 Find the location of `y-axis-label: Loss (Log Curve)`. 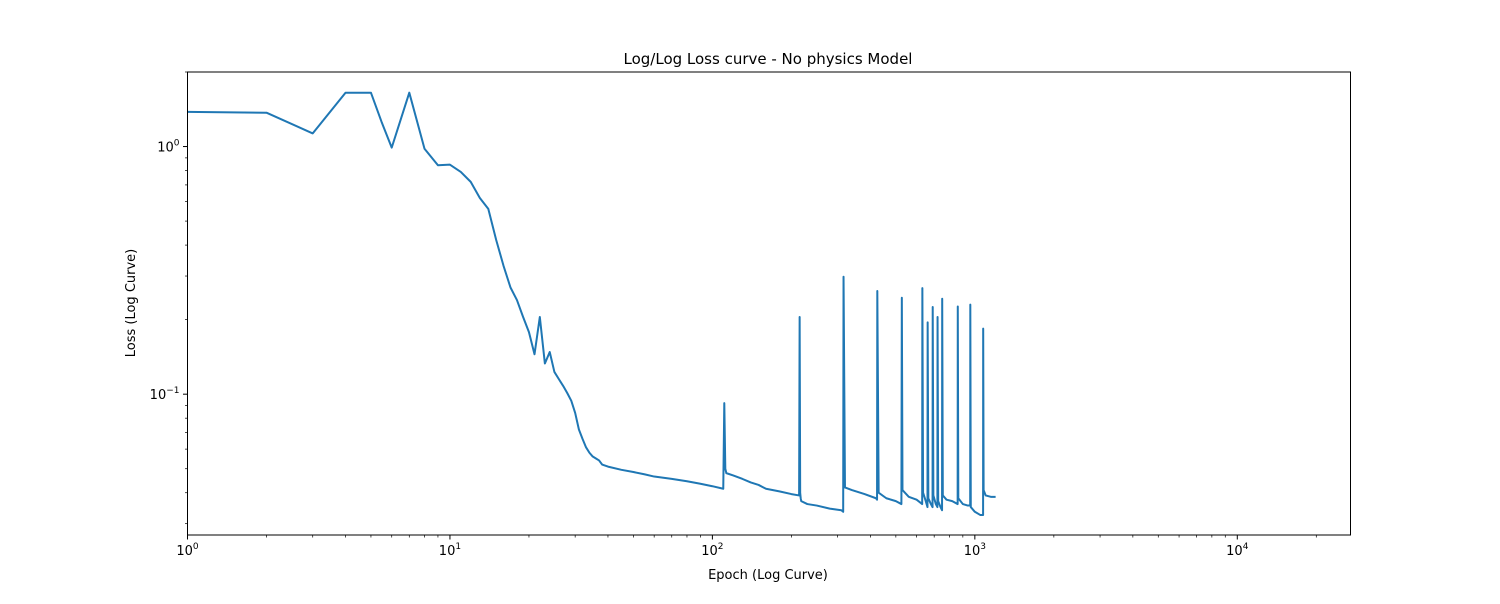

y-axis-label: Loss (Log Curve) is located at coordinates (131, 303).